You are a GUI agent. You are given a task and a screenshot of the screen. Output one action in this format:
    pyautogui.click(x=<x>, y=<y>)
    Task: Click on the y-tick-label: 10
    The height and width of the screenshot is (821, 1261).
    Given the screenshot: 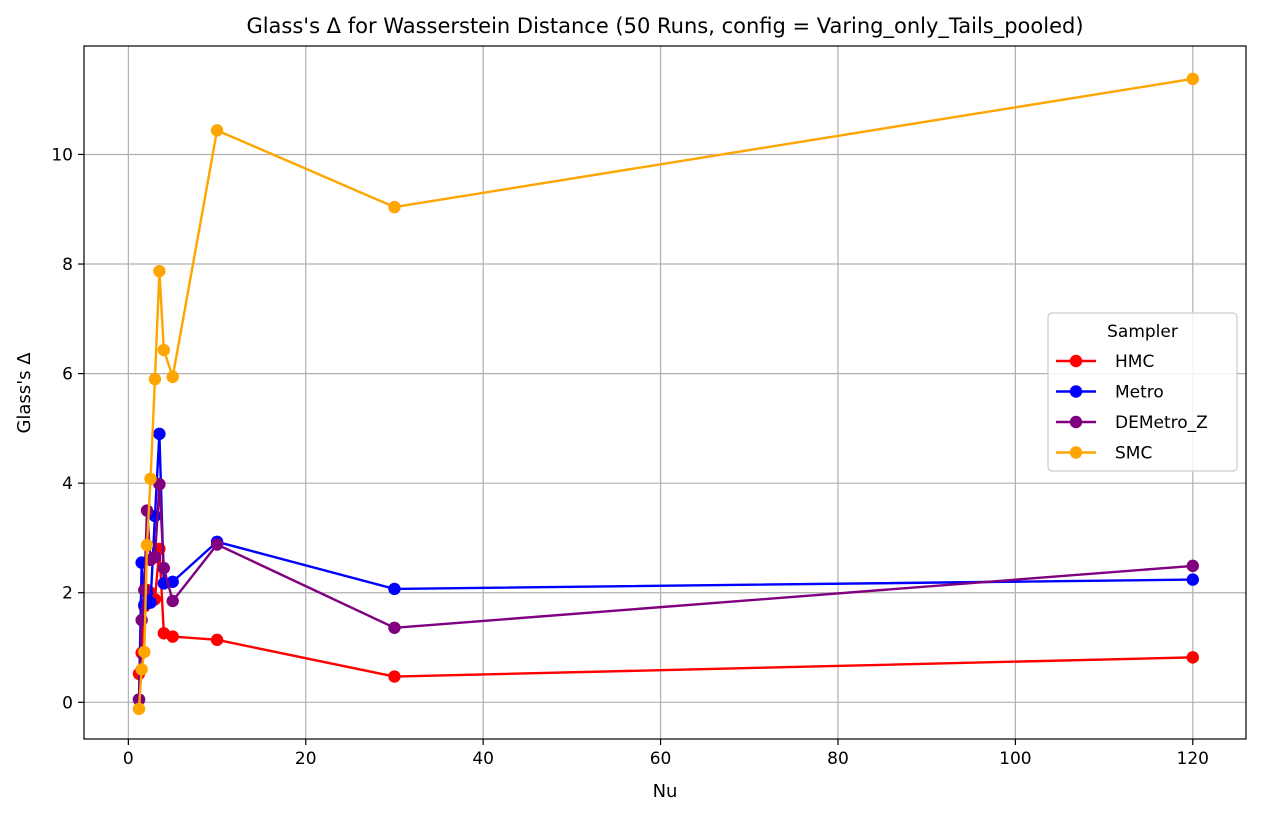 What is the action you would take?
    pyautogui.click(x=62, y=155)
    